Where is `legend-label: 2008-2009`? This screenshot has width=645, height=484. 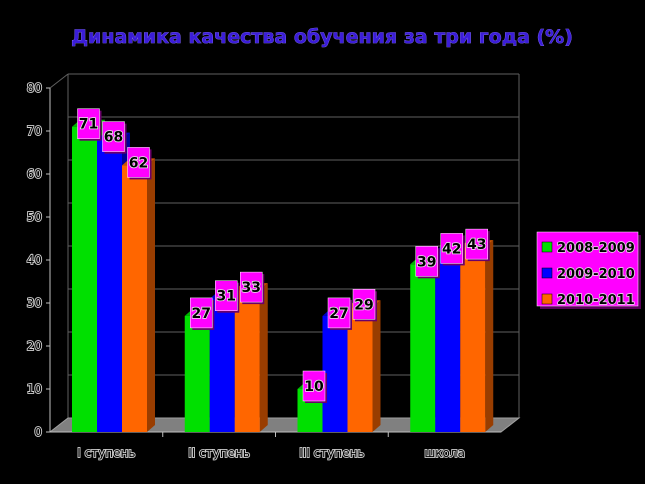 legend-label: 2008-2009 is located at coordinates (596, 248).